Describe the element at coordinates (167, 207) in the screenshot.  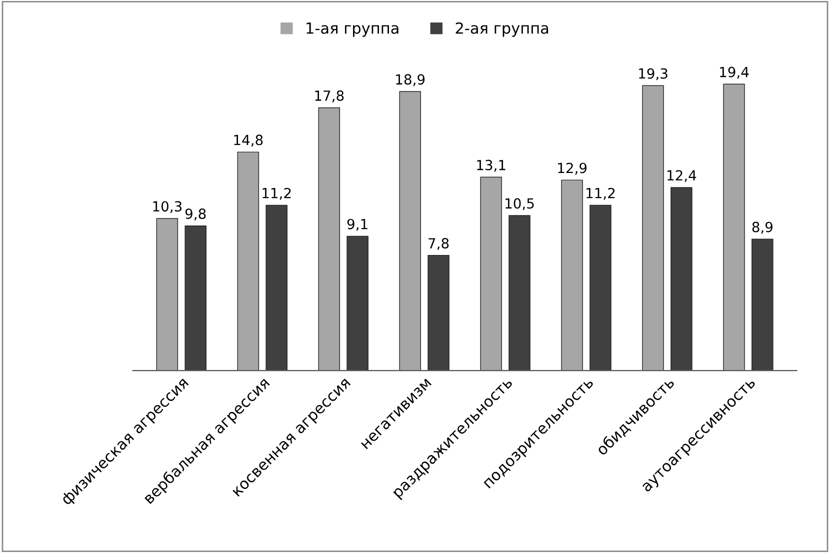
I see `data-label: 10,3` at that location.